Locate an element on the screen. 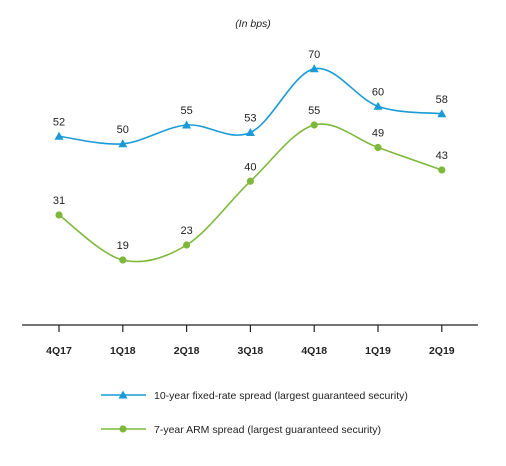 This screenshot has width=506, height=466. data-label: 19 is located at coordinates (123, 246).